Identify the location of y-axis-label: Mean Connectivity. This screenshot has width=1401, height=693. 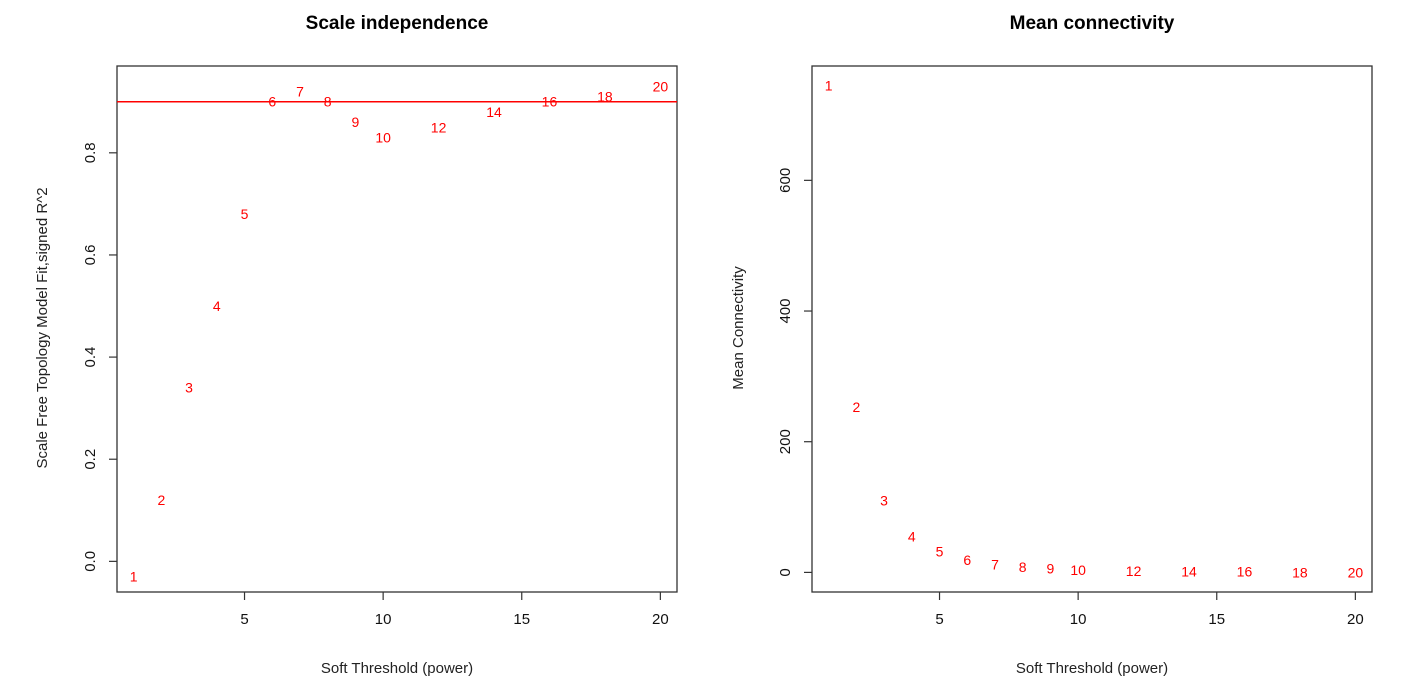
(738, 328).